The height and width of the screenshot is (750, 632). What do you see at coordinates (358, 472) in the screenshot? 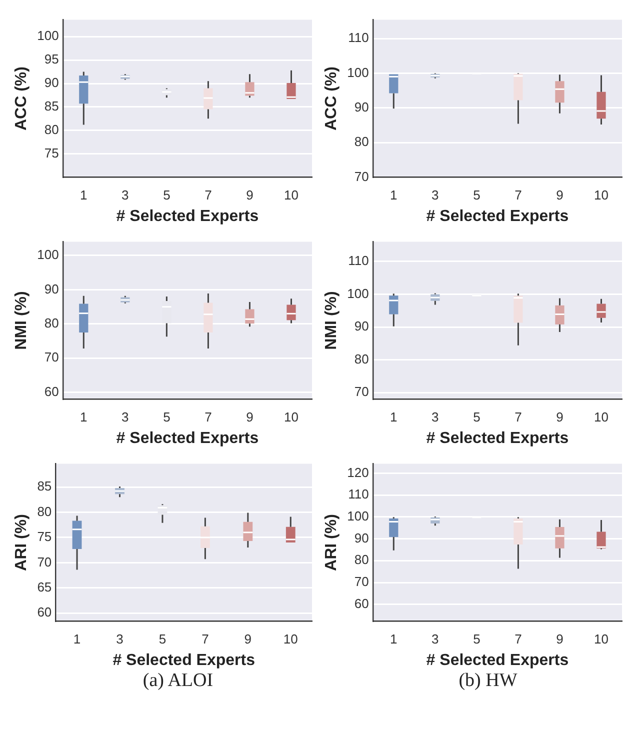
I see `y-tick-label: 120` at bounding box center [358, 472].